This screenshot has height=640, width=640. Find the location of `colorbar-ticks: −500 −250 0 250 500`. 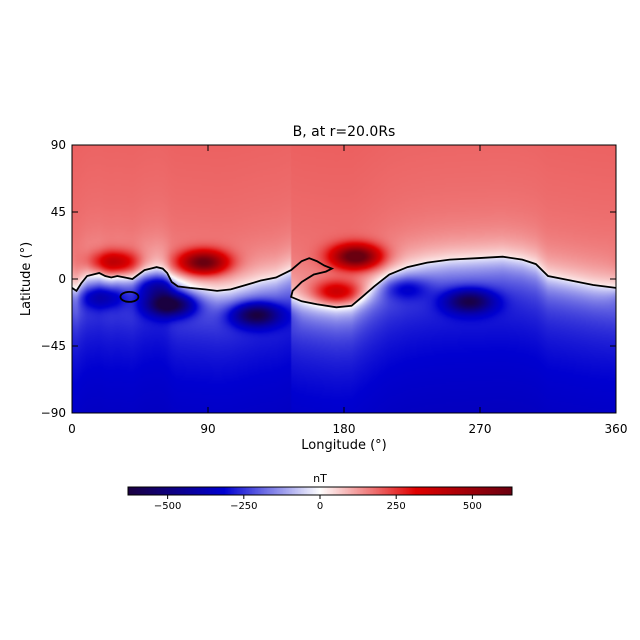

colorbar-ticks: −500 −250 0 250 500 is located at coordinates (318, 503).